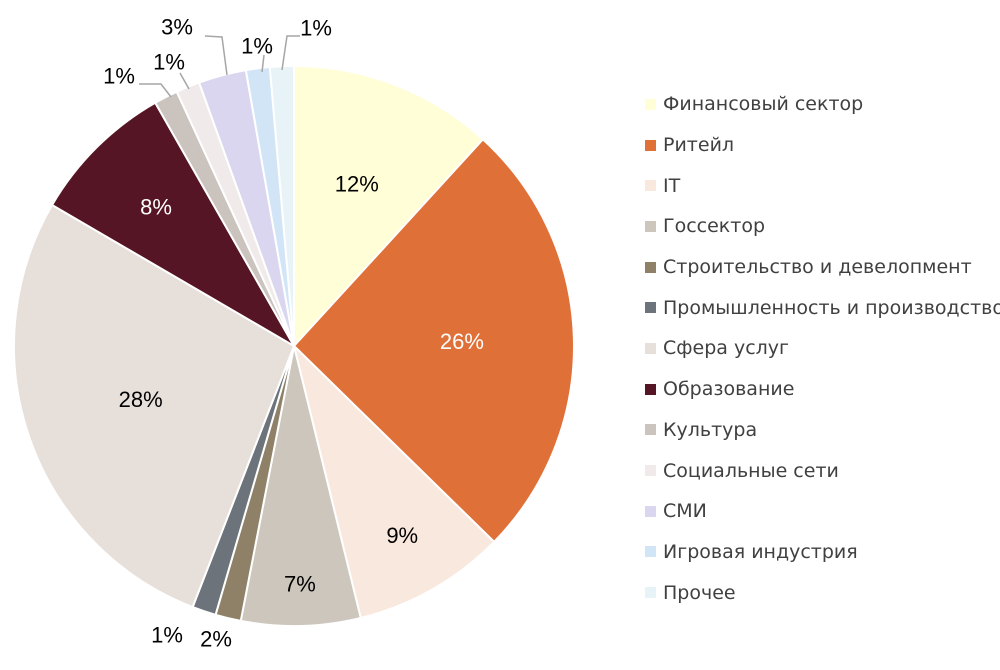 The width and height of the screenshot is (1000, 670). What do you see at coordinates (394, 482) in the screenshot?
I see `pie-slice-it` at bounding box center [394, 482].